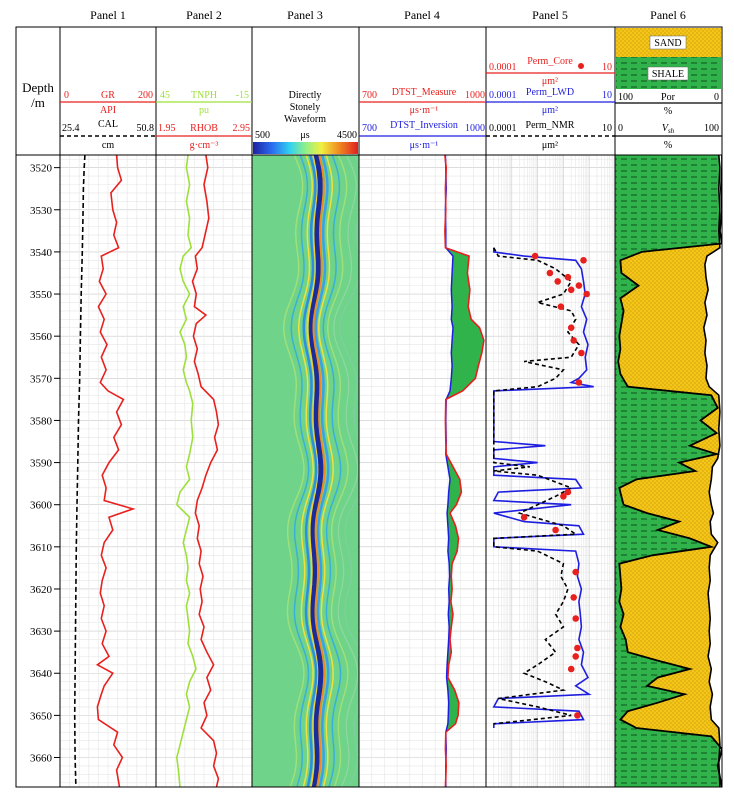 The image size is (734, 794). I want to click on depth-tick-label: 3600, so click(41, 506).